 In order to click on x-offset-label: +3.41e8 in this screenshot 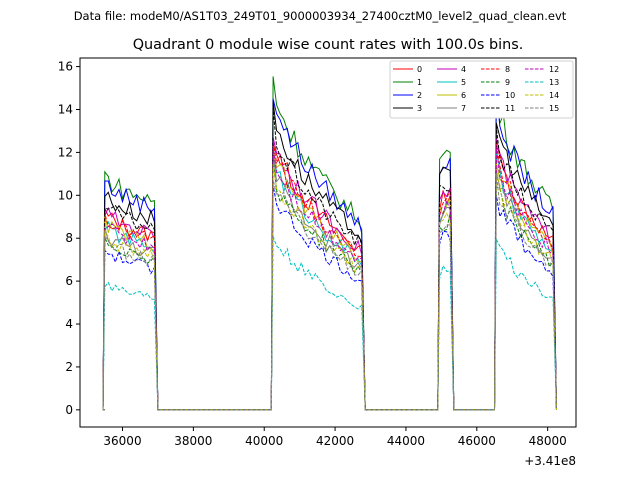, I will do `click(550, 461)`.